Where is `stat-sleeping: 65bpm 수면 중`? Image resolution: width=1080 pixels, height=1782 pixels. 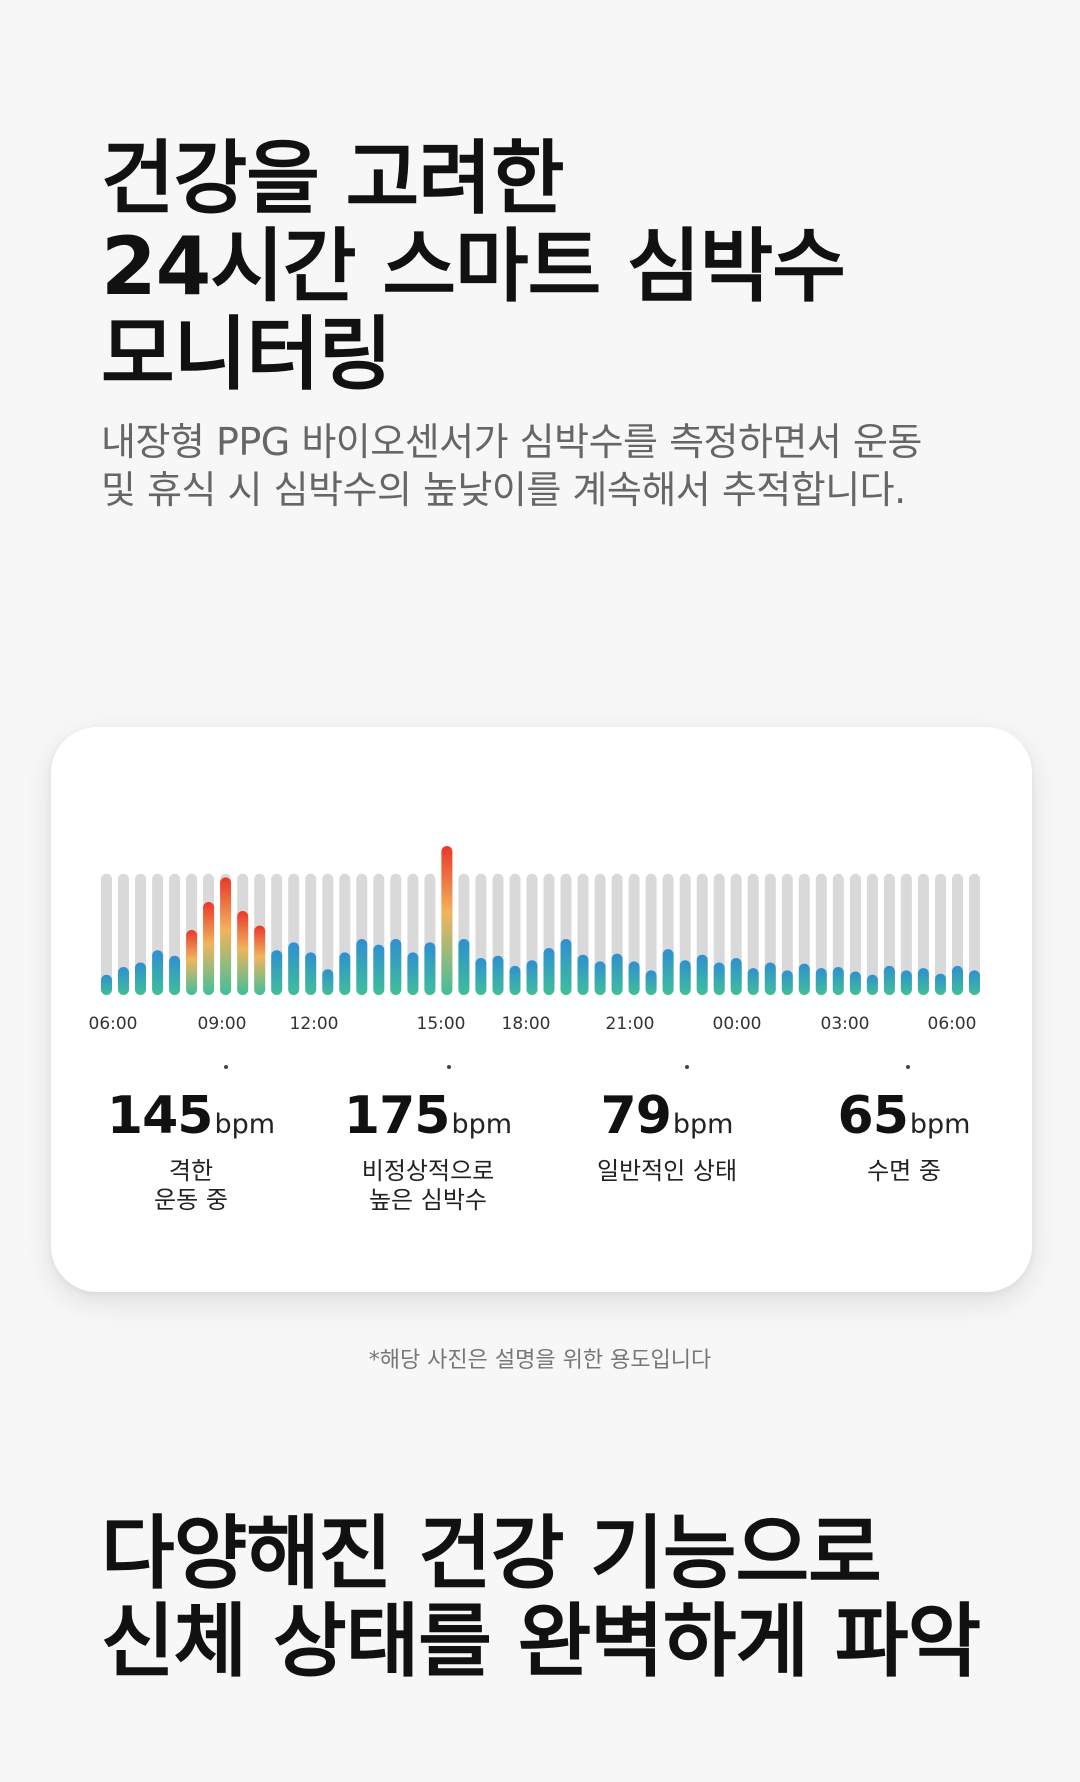
stat-sleeping: 65bpm 수면 중 is located at coordinates (904, 1136).